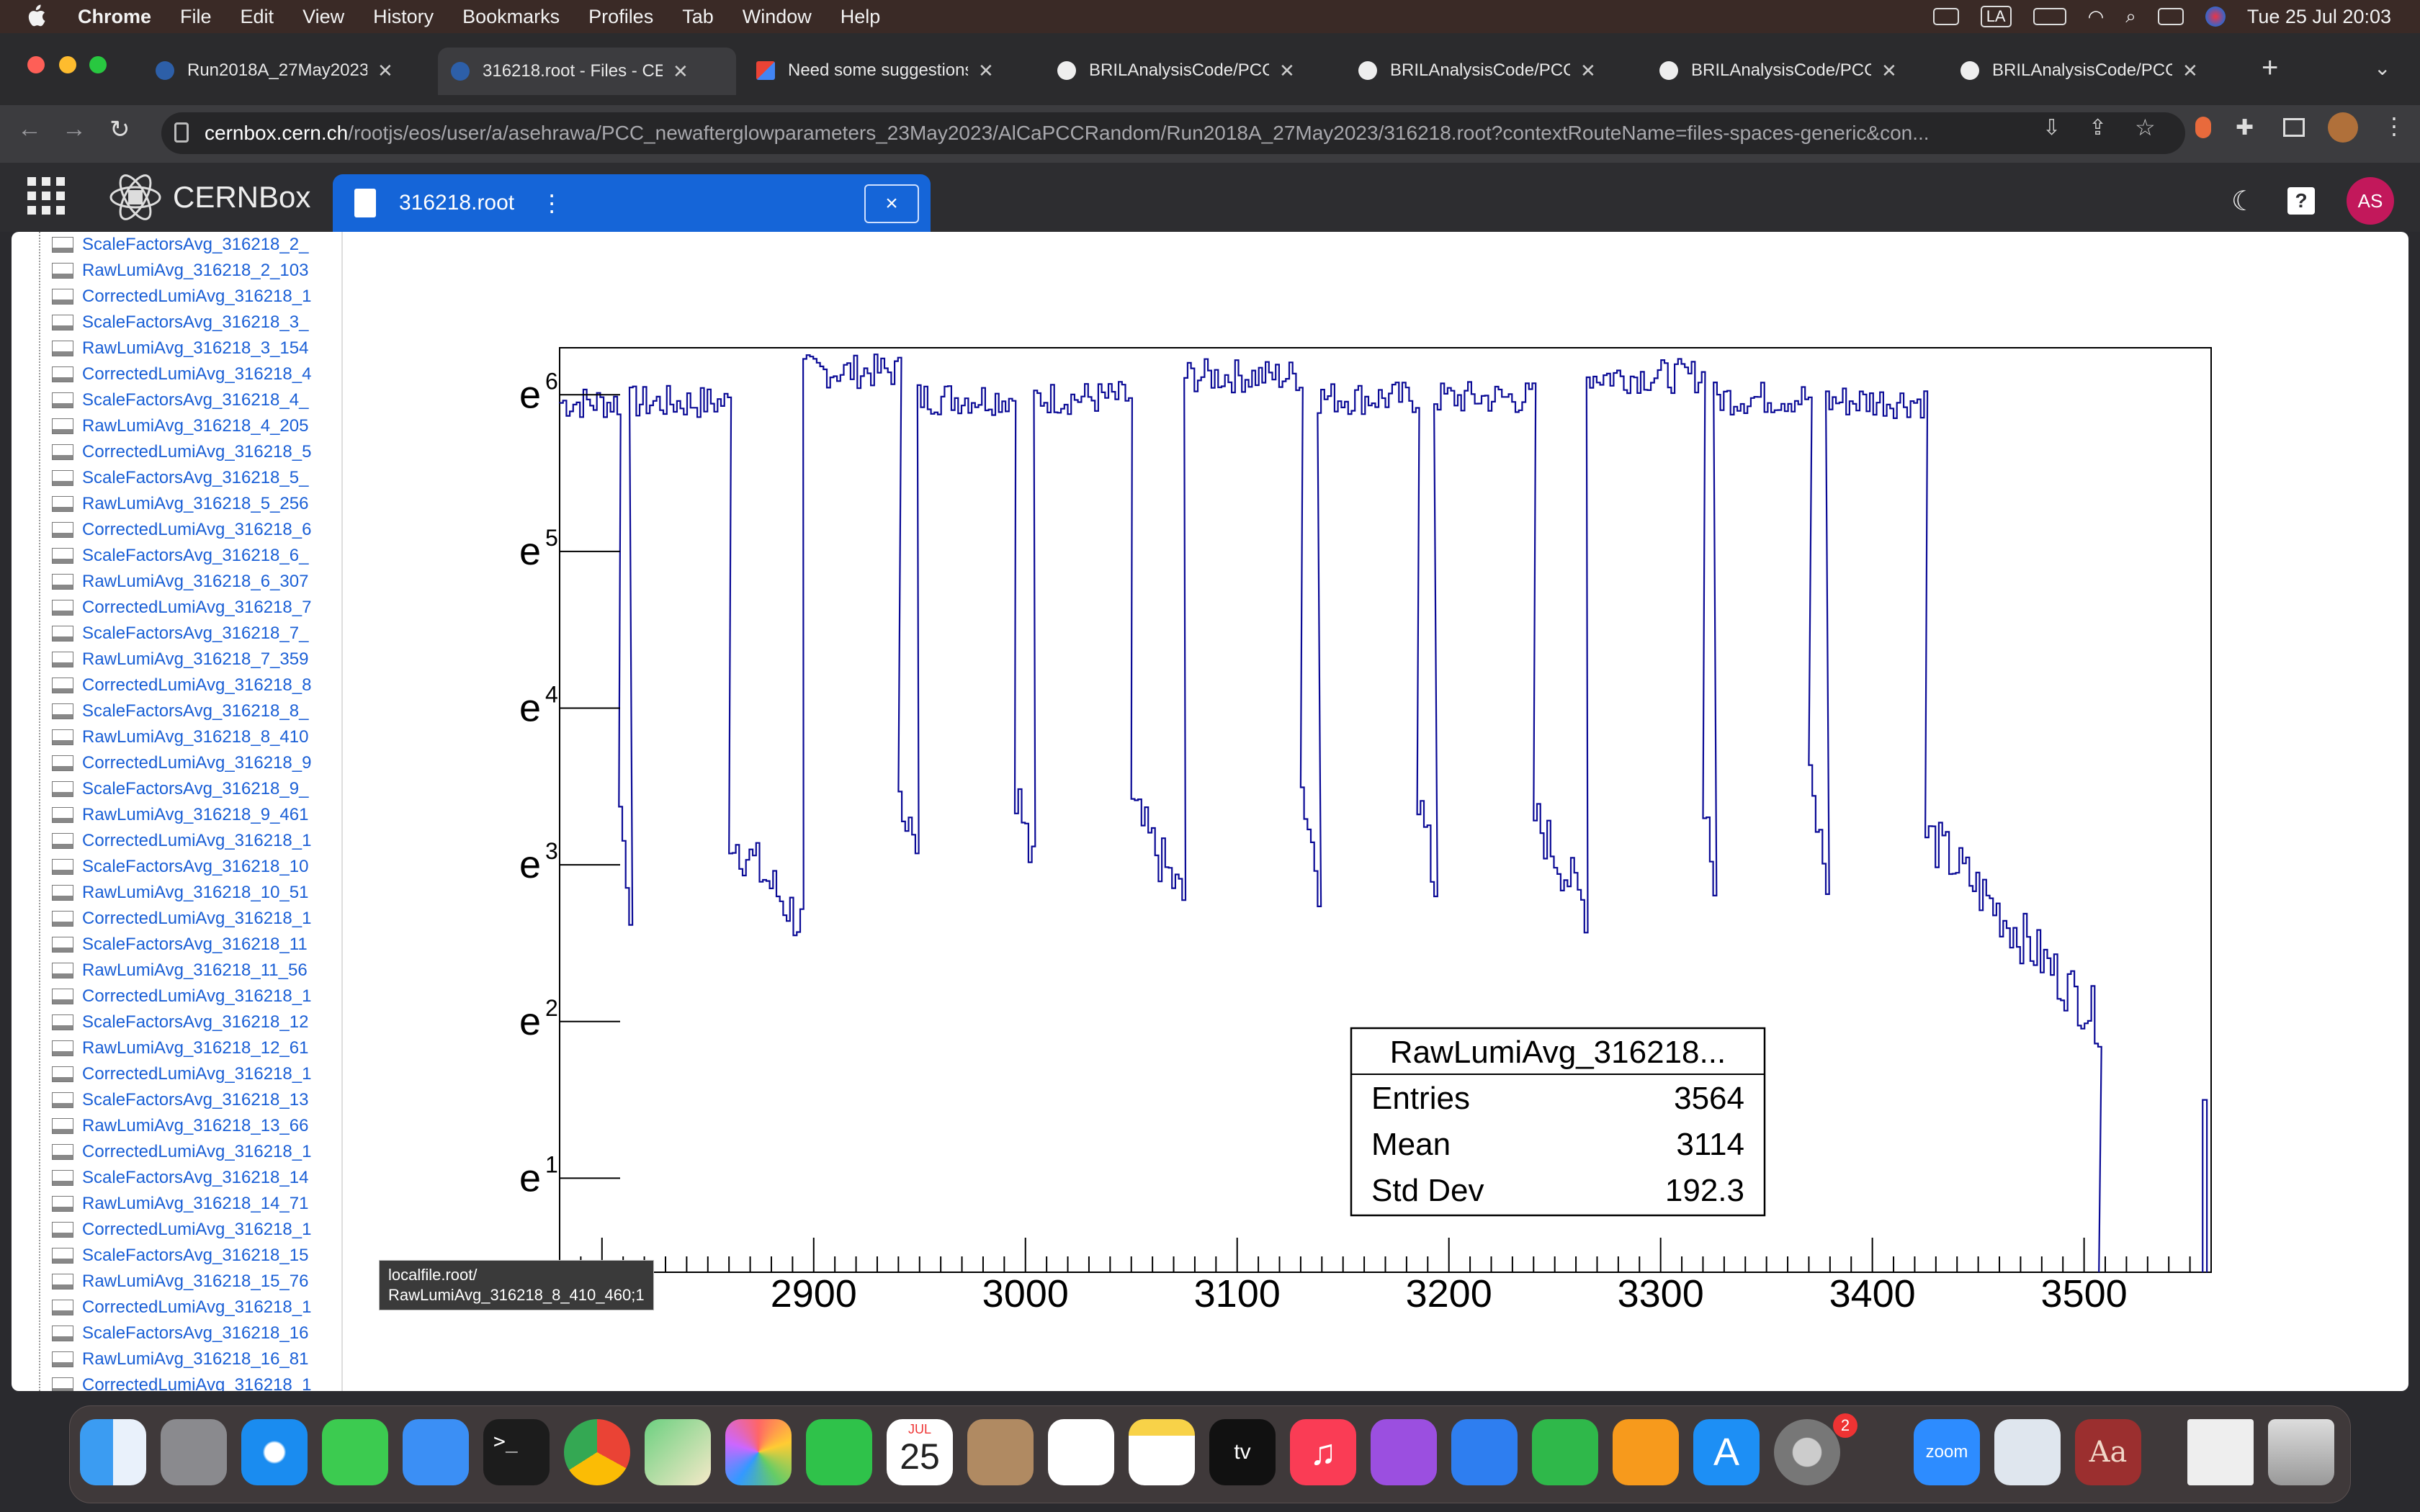 The height and width of the screenshot is (1512, 2420). Describe the element at coordinates (37, 16) in the screenshot. I see `apple-icon` at that location.